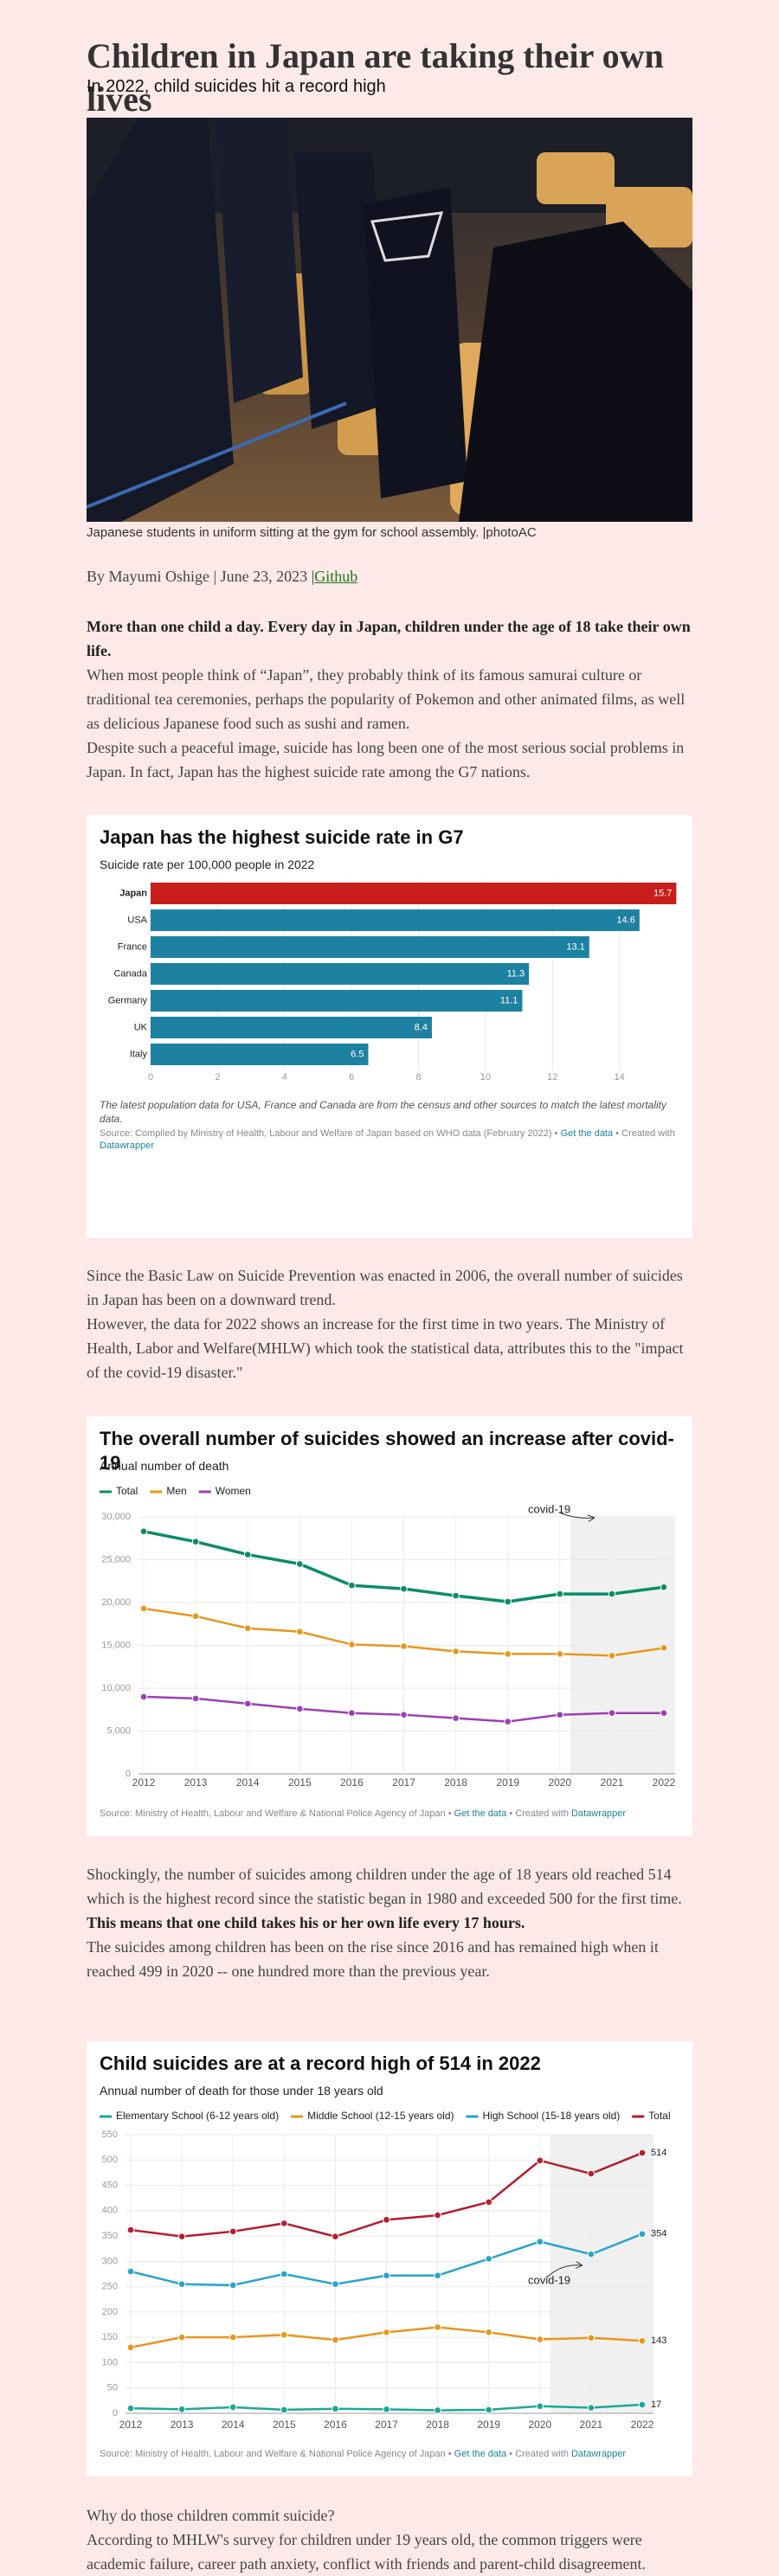 Image resolution: width=779 pixels, height=2576 pixels. Describe the element at coordinates (300, 1783) in the screenshot. I see `x-tick-label: 2015` at that location.